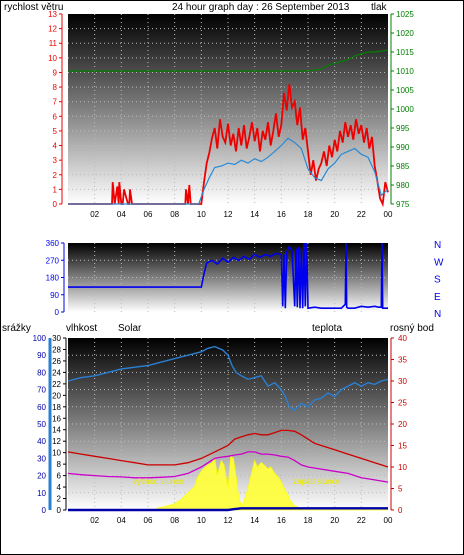 The width and height of the screenshot is (464, 555). What do you see at coordinates (59, 464) in the screenshot?
I see `humidity-tick-label: 8` at bounding box center [59, 464].